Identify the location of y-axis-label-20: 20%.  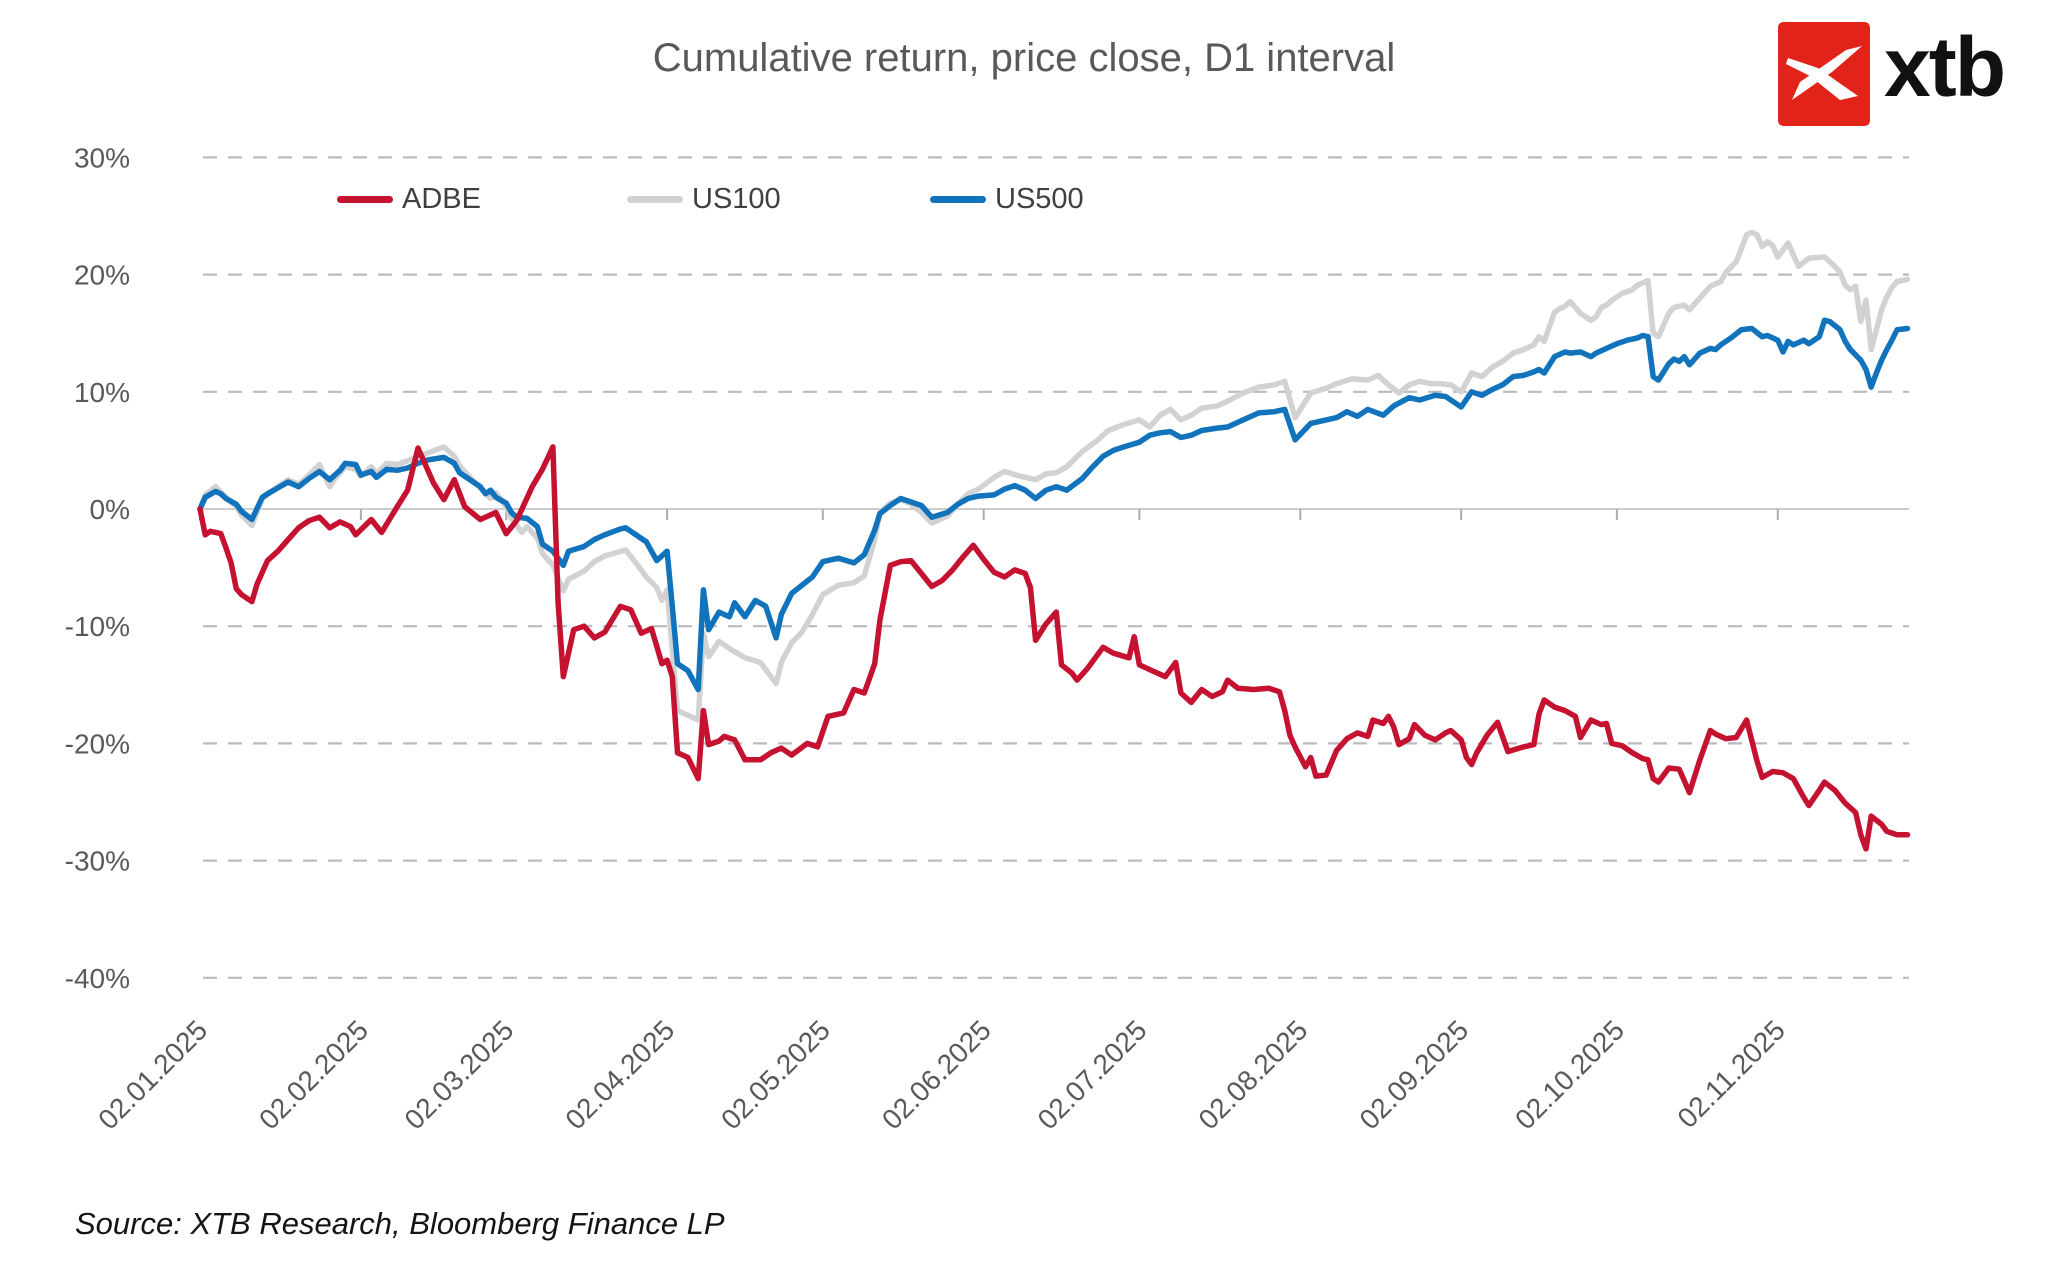
(102, 275).